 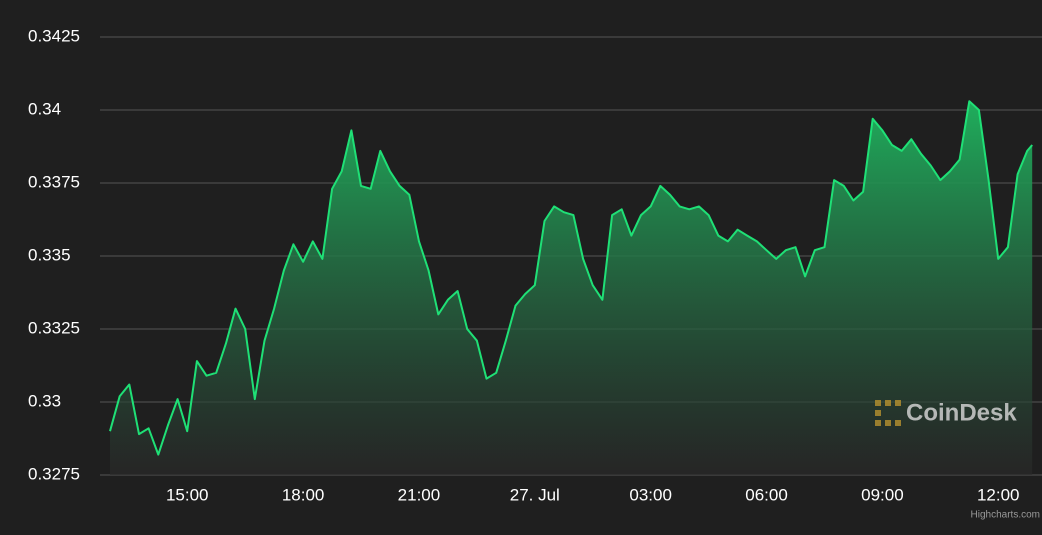 What do you see at coordinates (766, 494) in the screenshot?
I see `x-tick-label: 06:00` at bounding box center [766, 494].